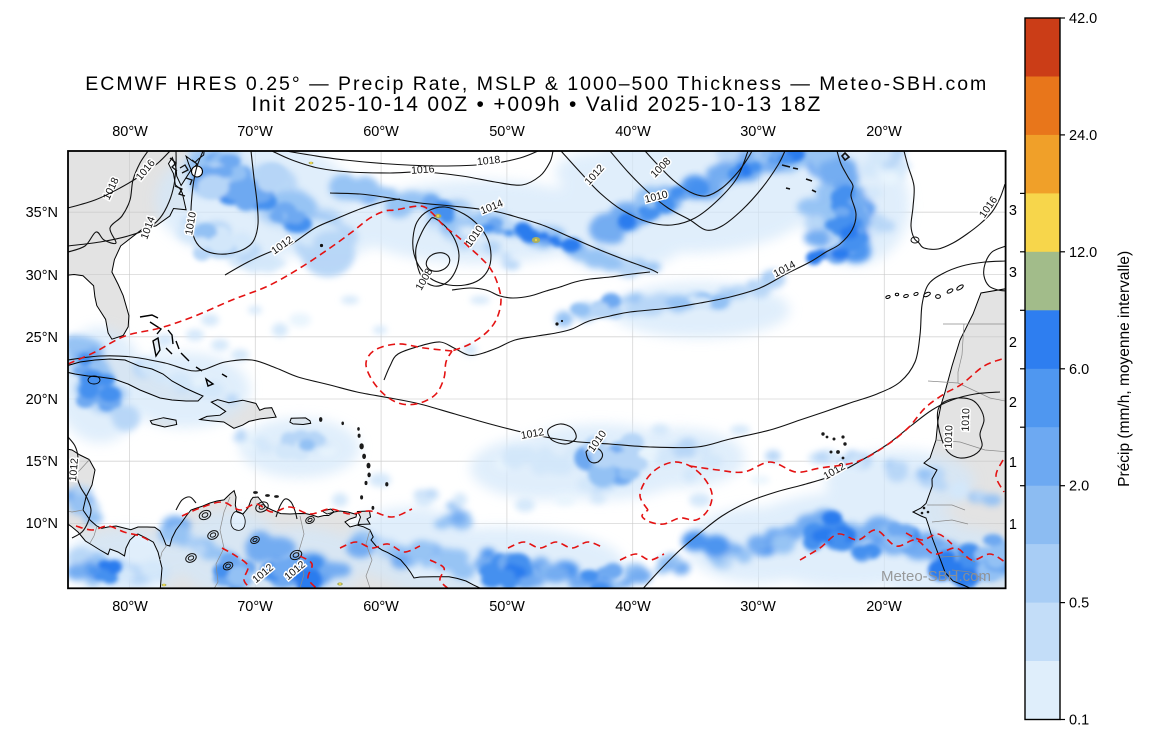 The image size is (1151, 749). Describe the element at coordinates (1079, 370) in the screenshot. I see `svg-text: 6.0` at that location.